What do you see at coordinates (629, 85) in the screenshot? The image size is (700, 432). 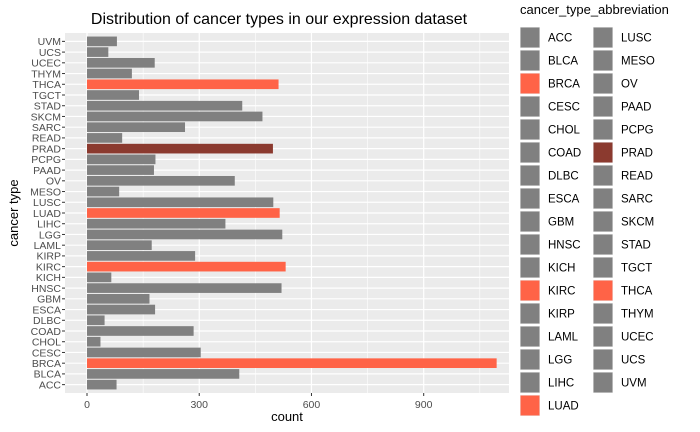 I see `legend-label: OV` at bounding box center [629, 85].